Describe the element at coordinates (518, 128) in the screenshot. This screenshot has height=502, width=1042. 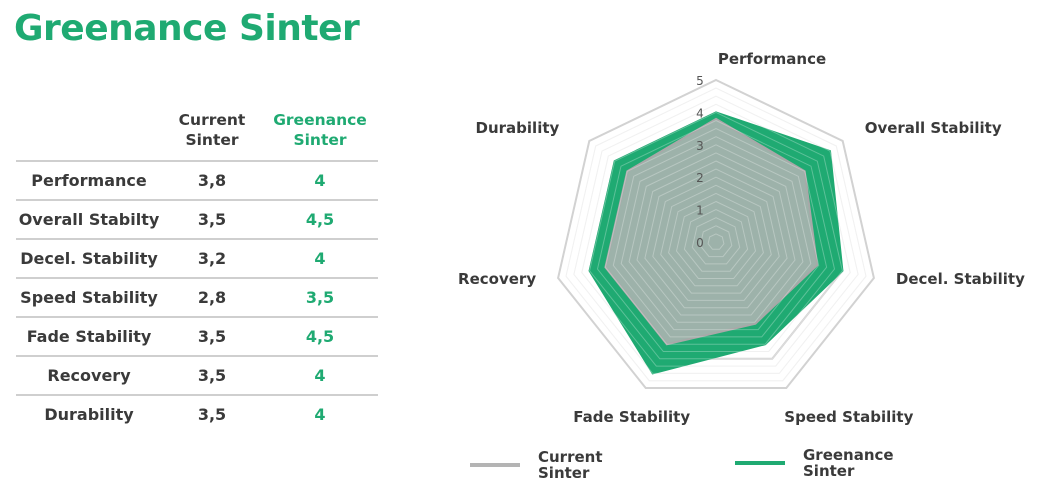
I see `axis-label: Durability` at that location.